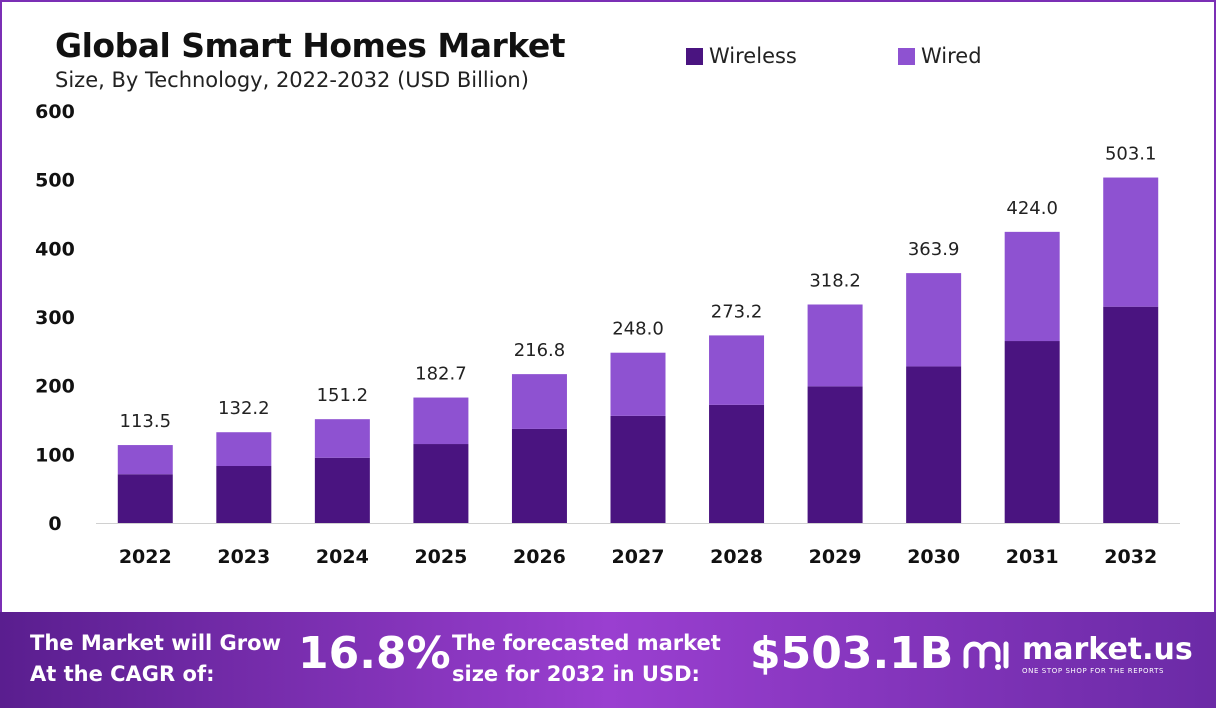 The image size is (1216, 708). I want to click on data-label-total: 503.1, so click(1131, 154).